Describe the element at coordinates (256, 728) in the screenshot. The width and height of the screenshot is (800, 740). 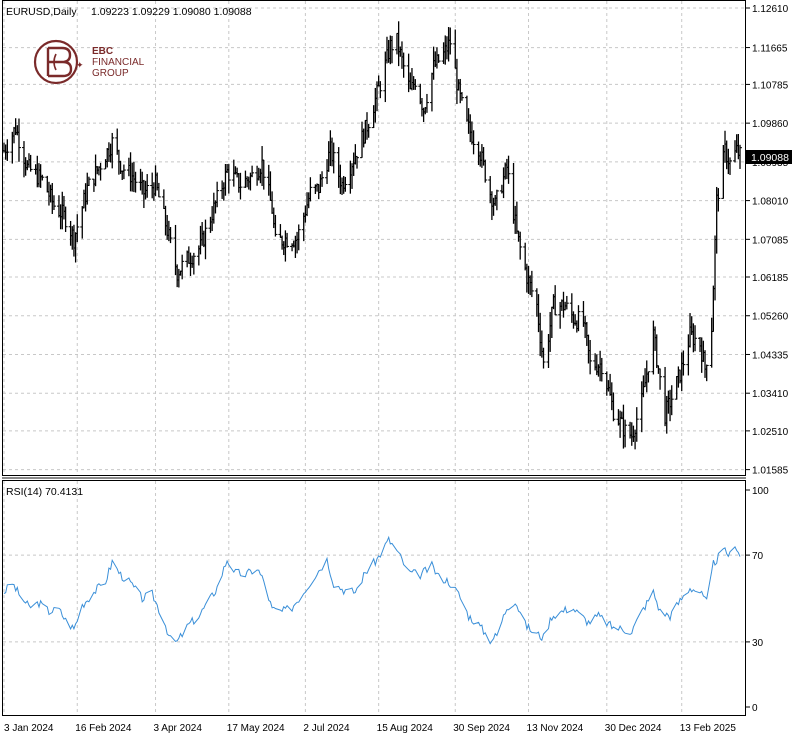
I see `time-tick-label: 17 May 2024` at that location.